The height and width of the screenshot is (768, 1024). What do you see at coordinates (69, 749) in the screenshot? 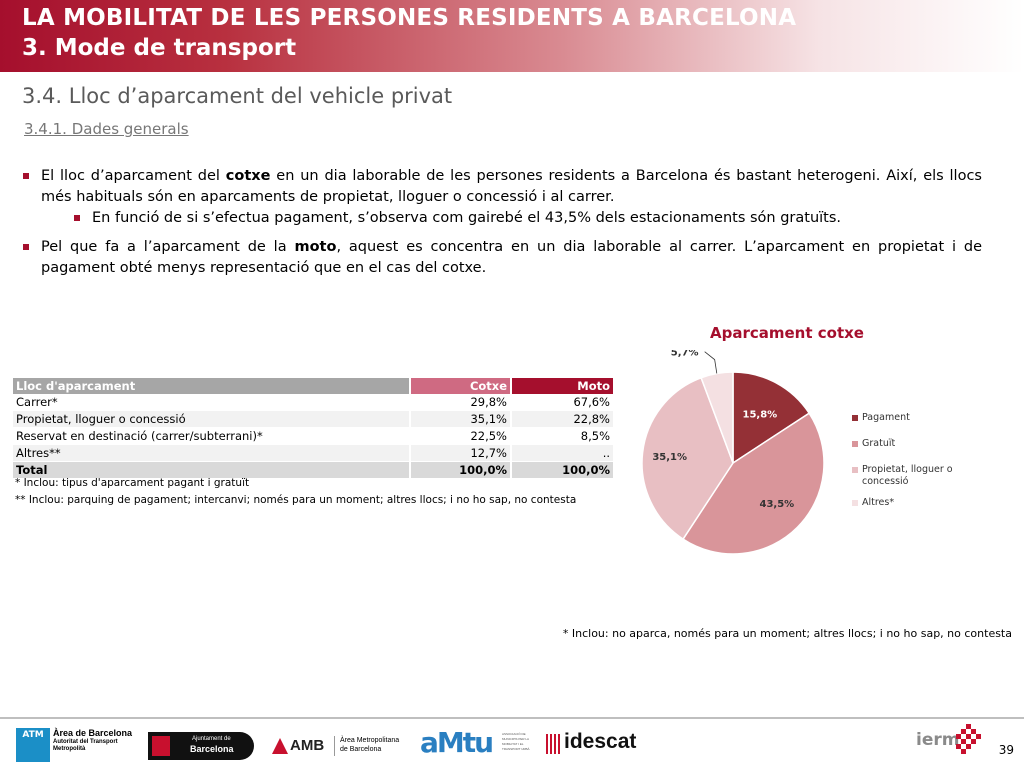
I see `atm-text: Metropolità` at bounding box center [69, 749].